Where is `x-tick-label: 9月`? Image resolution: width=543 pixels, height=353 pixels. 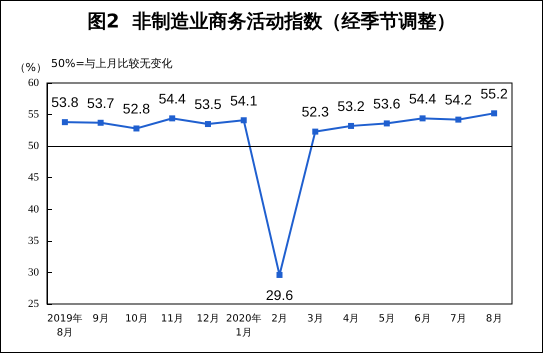 x-tick-label: 9月 is located at coordinates (100, 319).